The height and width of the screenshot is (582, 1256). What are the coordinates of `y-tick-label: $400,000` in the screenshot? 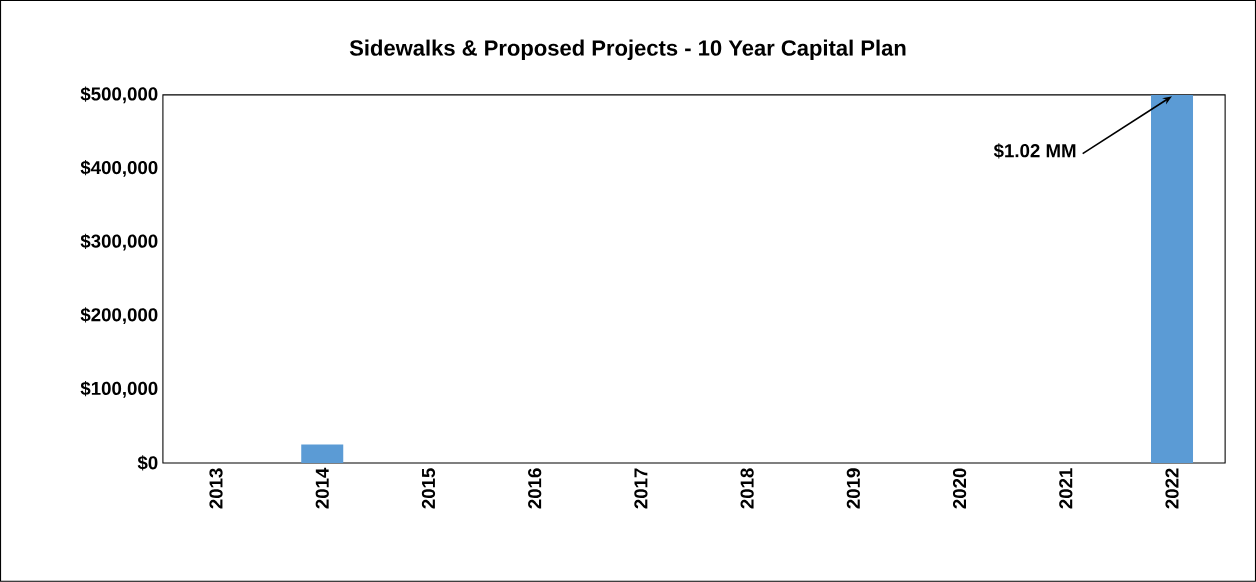 It's located at (119, 168).